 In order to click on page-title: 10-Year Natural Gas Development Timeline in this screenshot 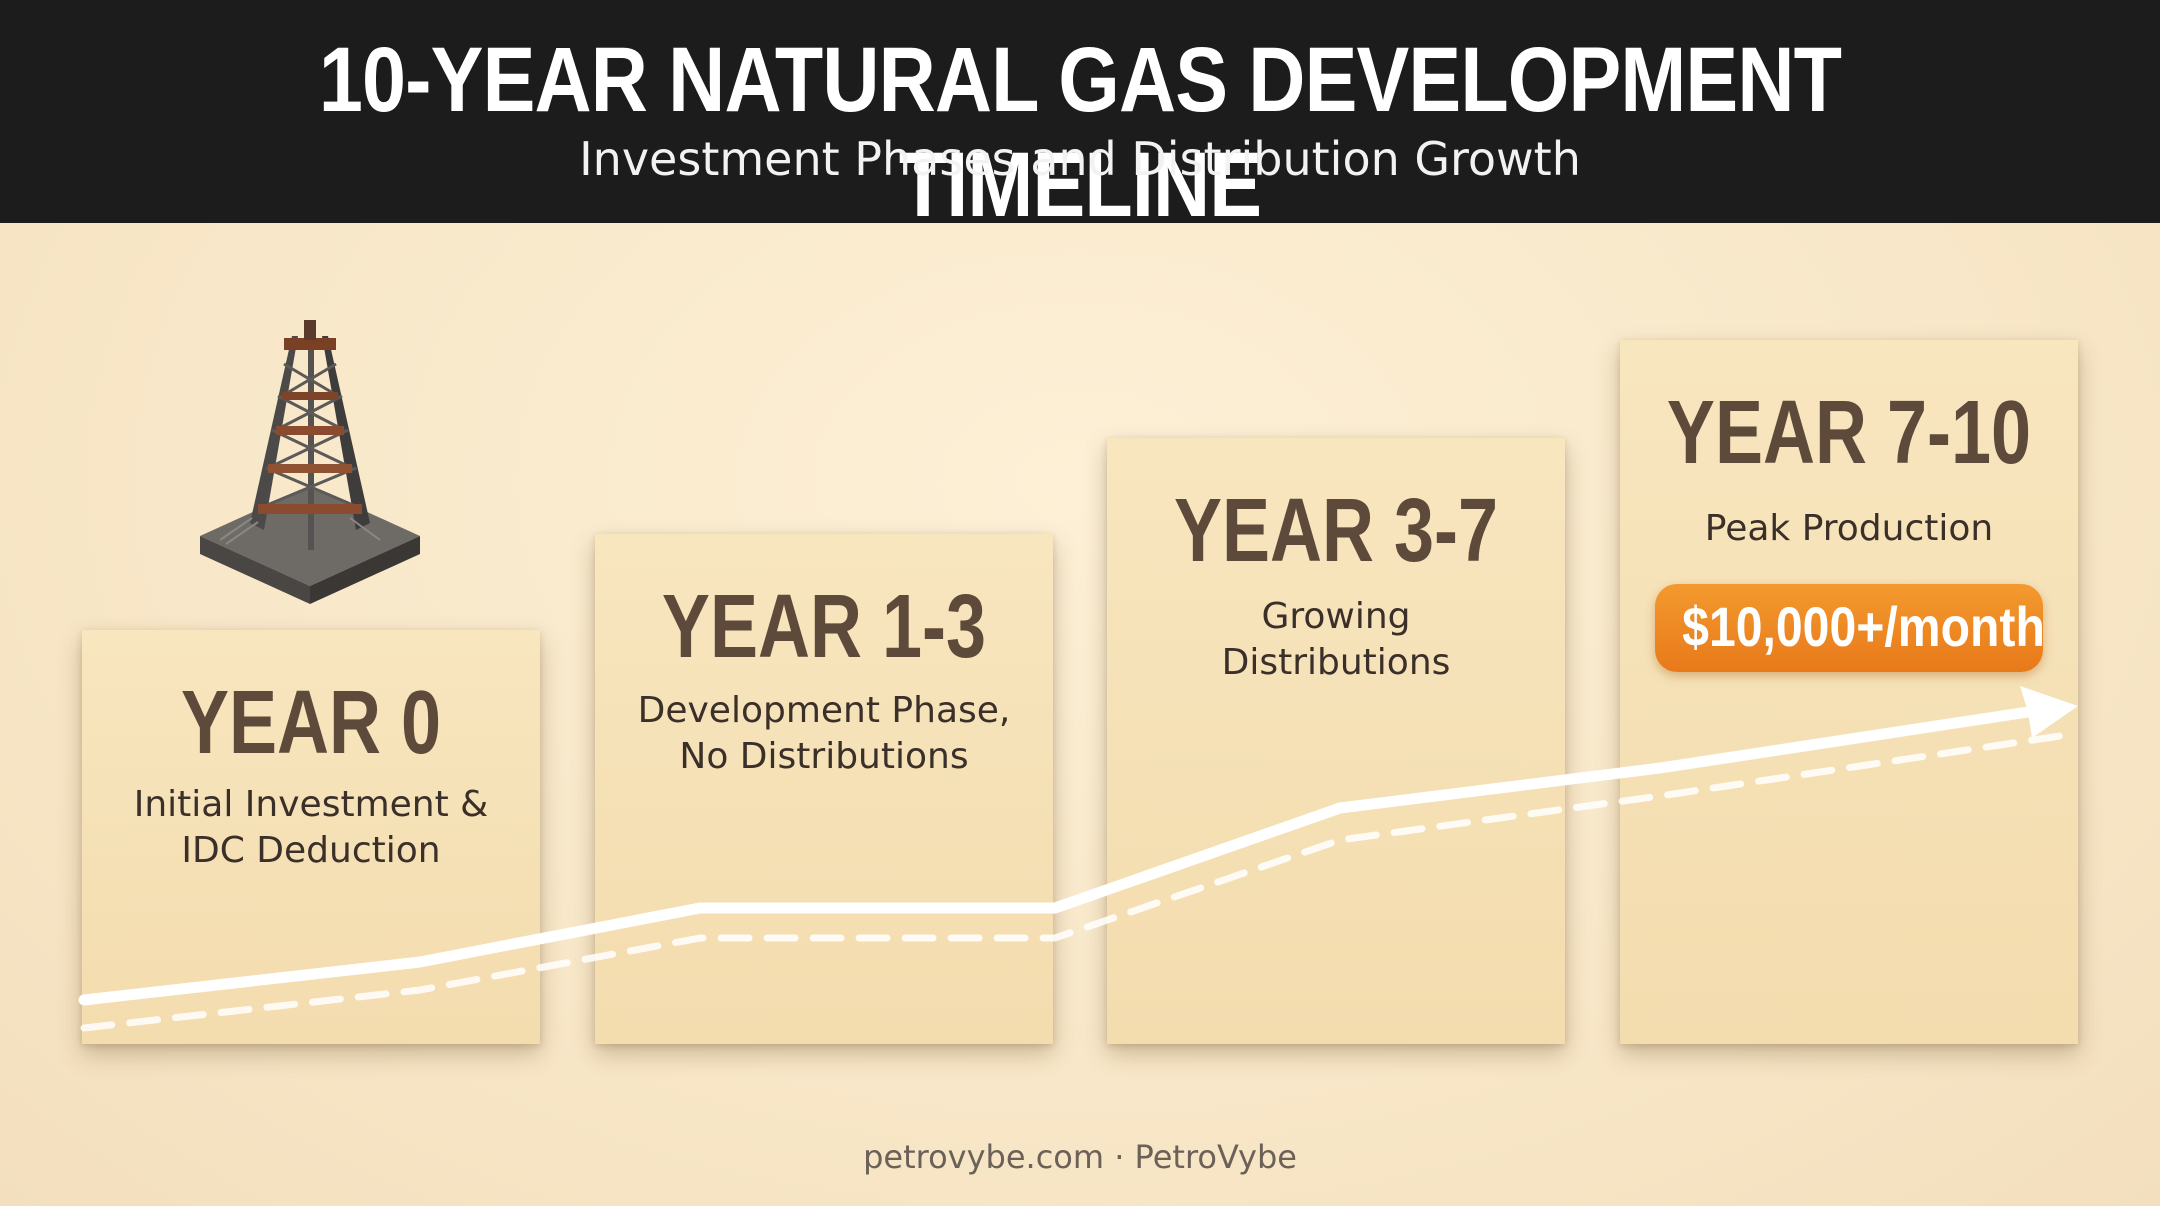, I will do `click(1080, 132)`.